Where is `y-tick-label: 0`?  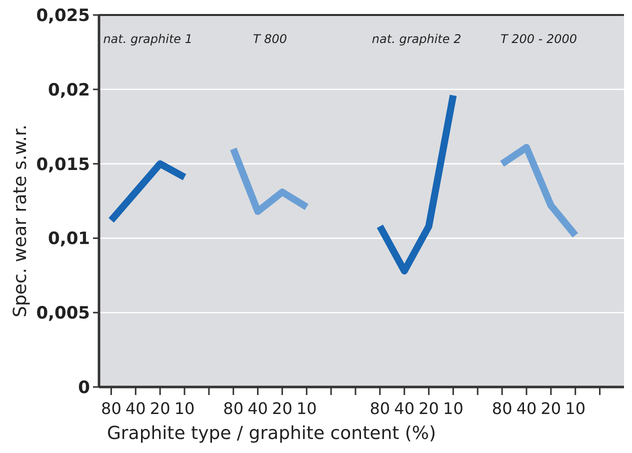
y-tick-label: 0 is located at coordinates (84, 388).